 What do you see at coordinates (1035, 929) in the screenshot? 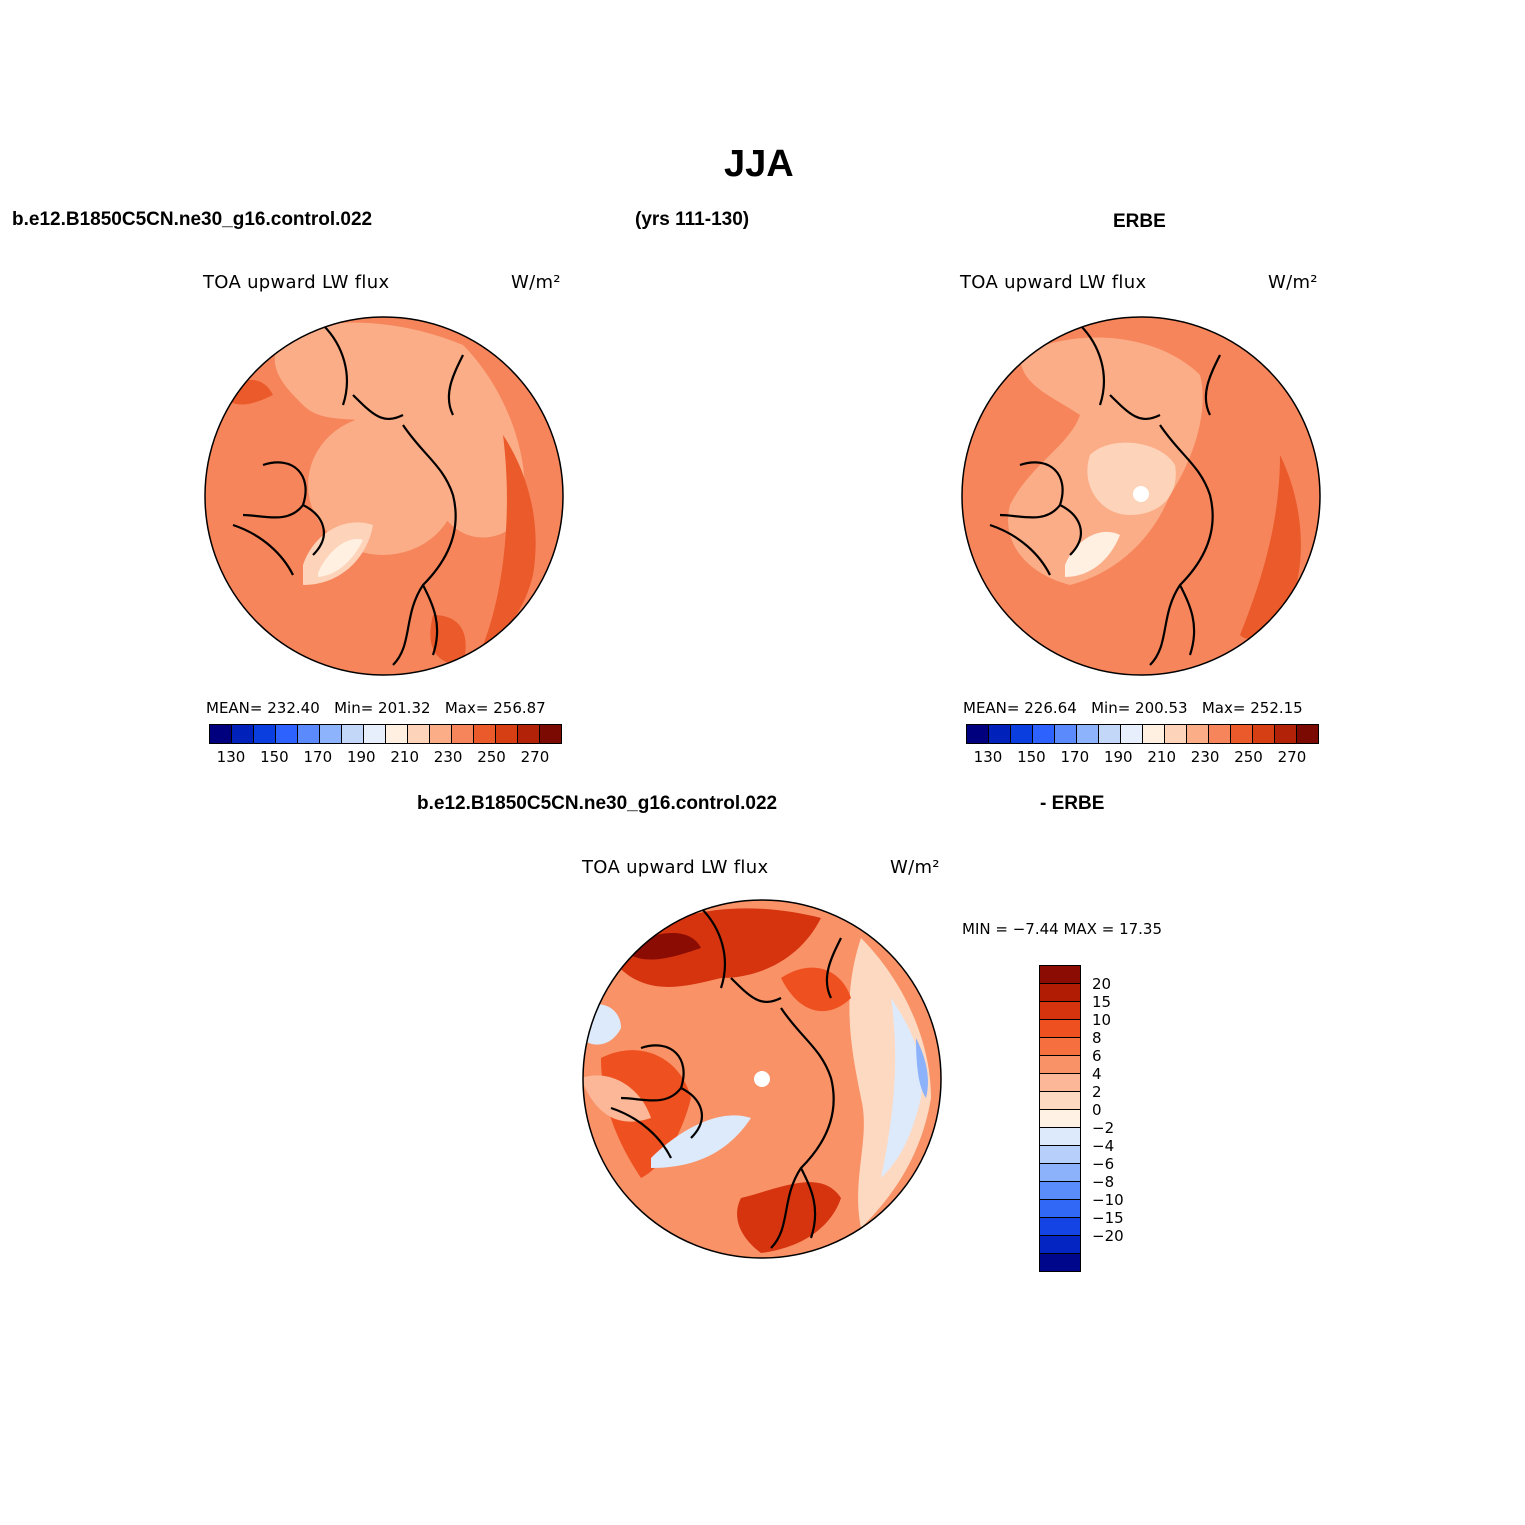
I see `diff-min-value: −7.44` at bounding box center [1035, 929].